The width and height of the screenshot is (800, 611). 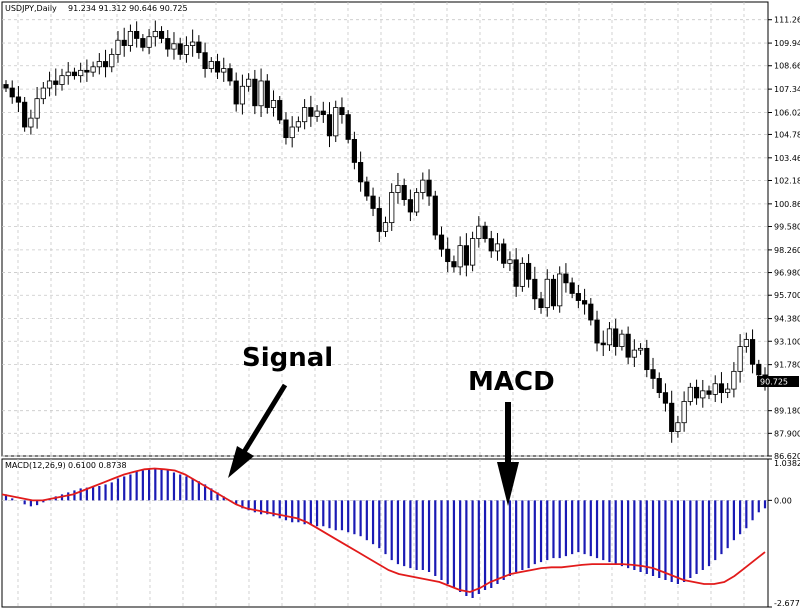 What do you see at coordinates (787, 180) in the screenshot?
I see `price-tick-label: 102.180` at bounding box center [787, 180].